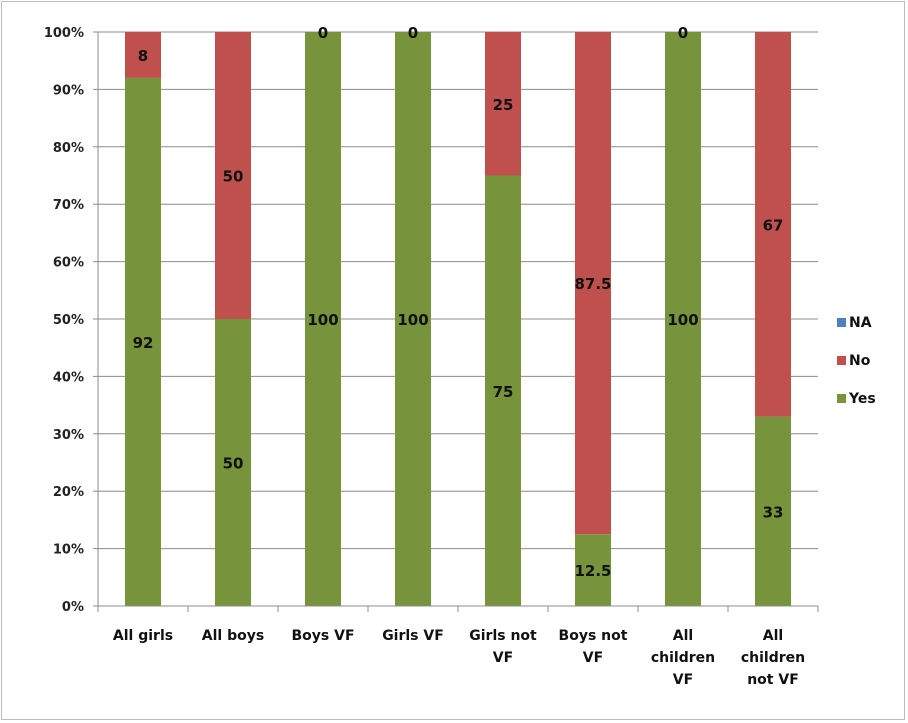 This screenshot has width=908, height=723. Describe the element at coordinates (73, 607) in the screenshot. I see `y-tick-label: 0%` at that location.